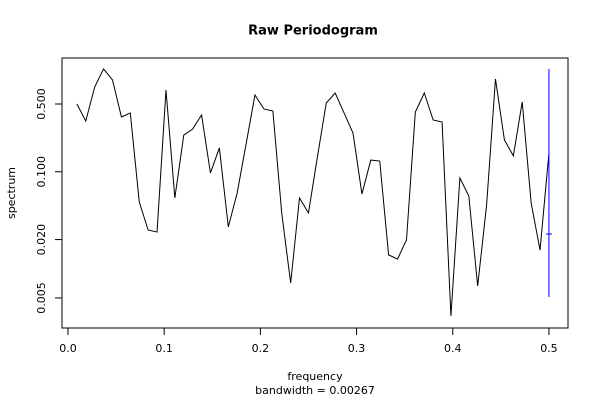 The height and width of the screenshot is (400, 599). What do you see at coordinates (41, 104) in the screenshot?
I see `y-tick-label: 0.500` at bounding box center [41, 104].